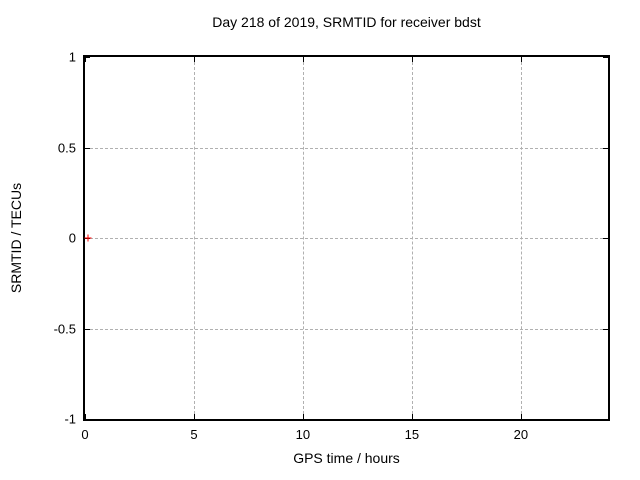  What do you see at coordinates (72, 238) in the screenshot?
I see `y-tick-label: 0` at bounding box center [72, 238].